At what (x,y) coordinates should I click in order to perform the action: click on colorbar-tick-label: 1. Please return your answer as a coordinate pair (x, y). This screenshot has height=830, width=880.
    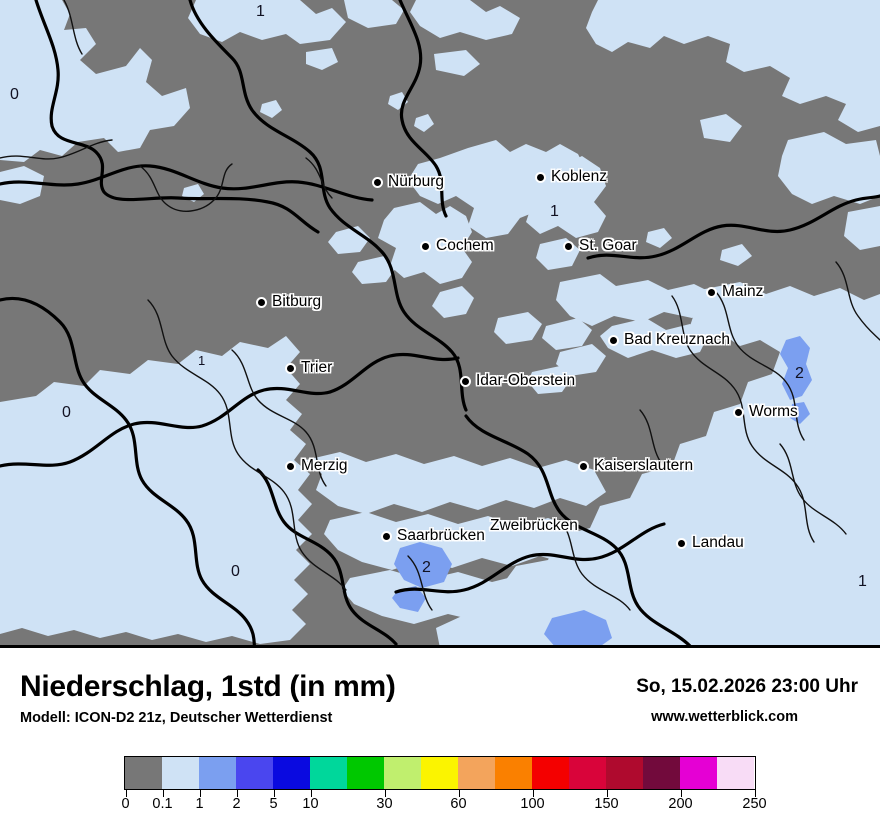
    Looking at the image, I should click on (199, 804).